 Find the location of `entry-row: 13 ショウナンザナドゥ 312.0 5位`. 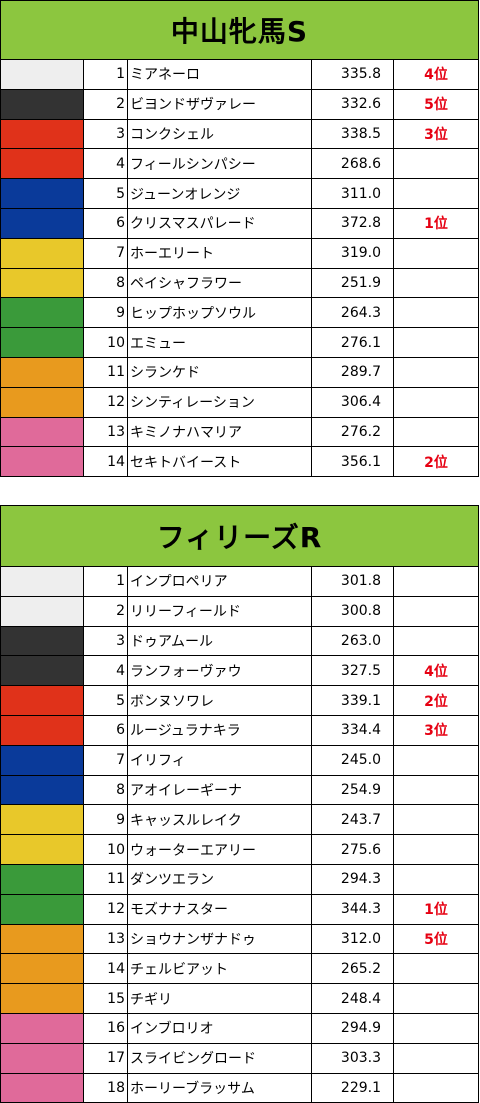

entry-row: 13 ショウナンザナドゥ 312.0 5位 is located at coordinates (239, 939).